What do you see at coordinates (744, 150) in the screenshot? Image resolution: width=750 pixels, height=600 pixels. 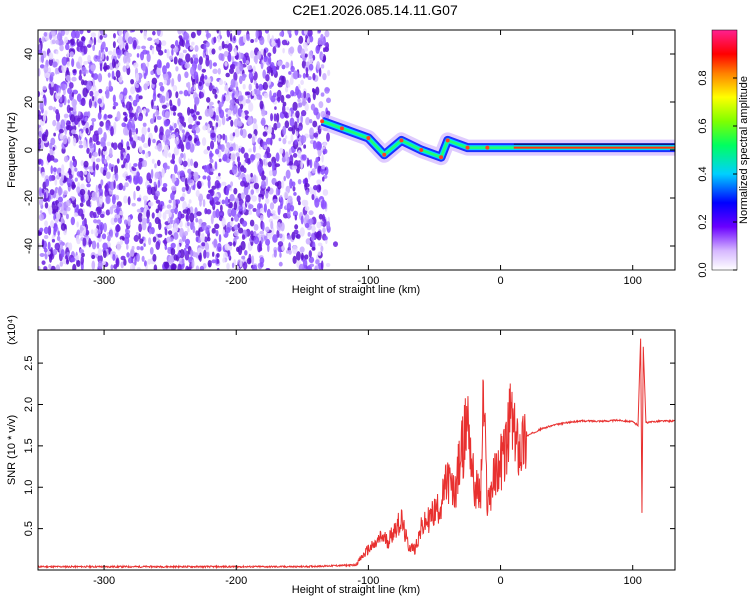 I see `colorbar-label: Normalized spectral amplitude` at bounding box center [744, 150].